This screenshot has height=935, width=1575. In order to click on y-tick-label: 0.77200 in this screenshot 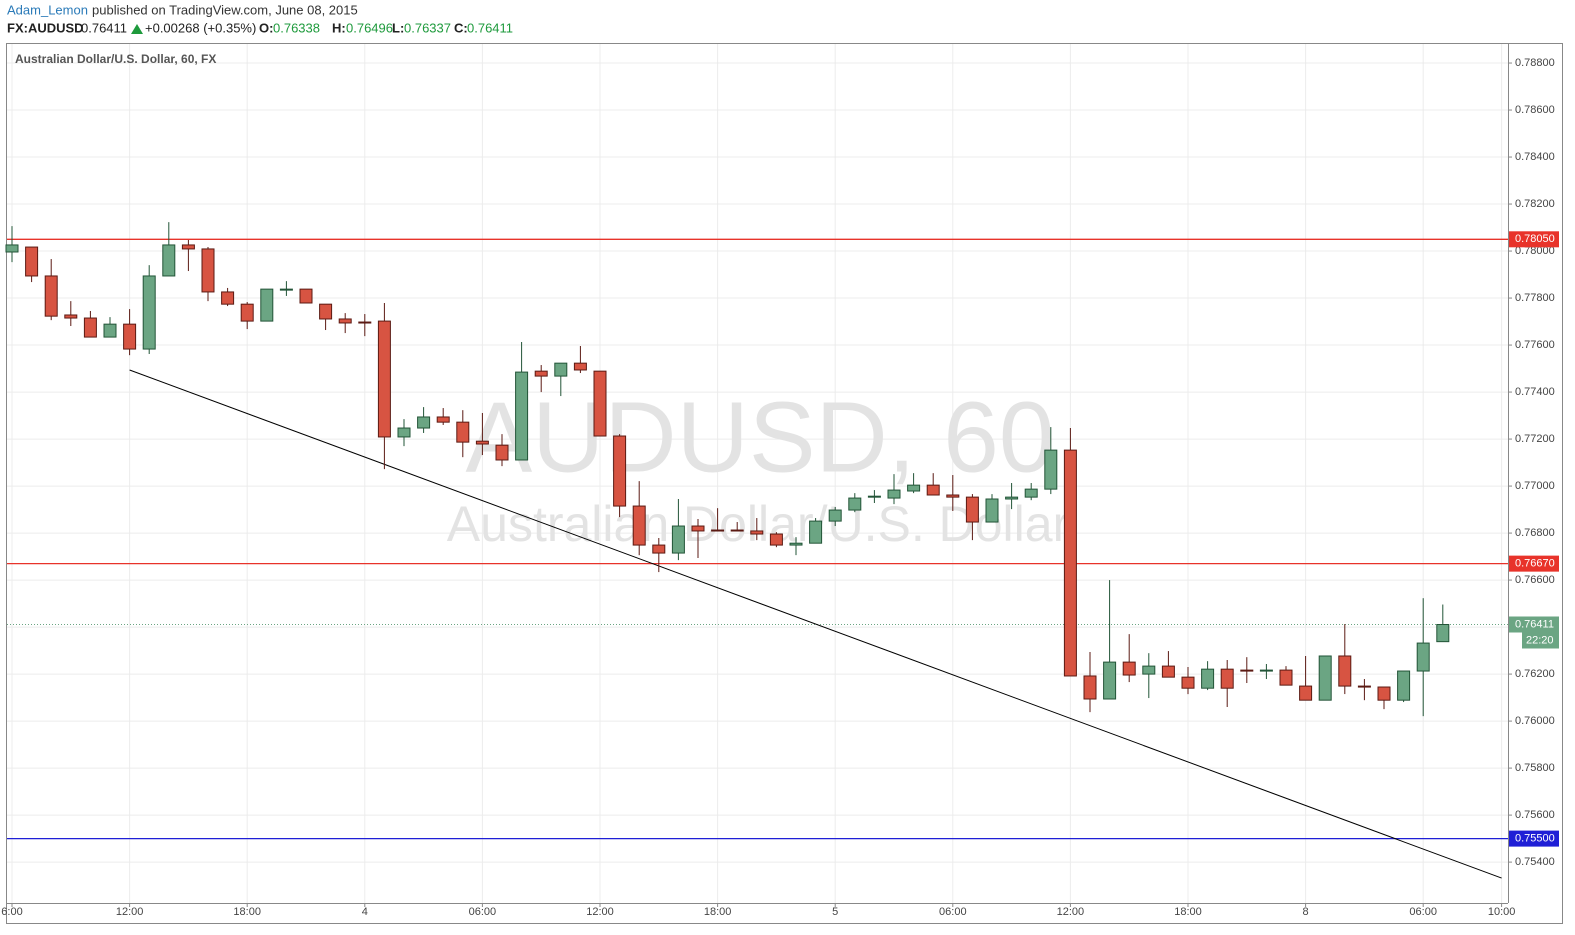, I will do `click(1535, 439)`.